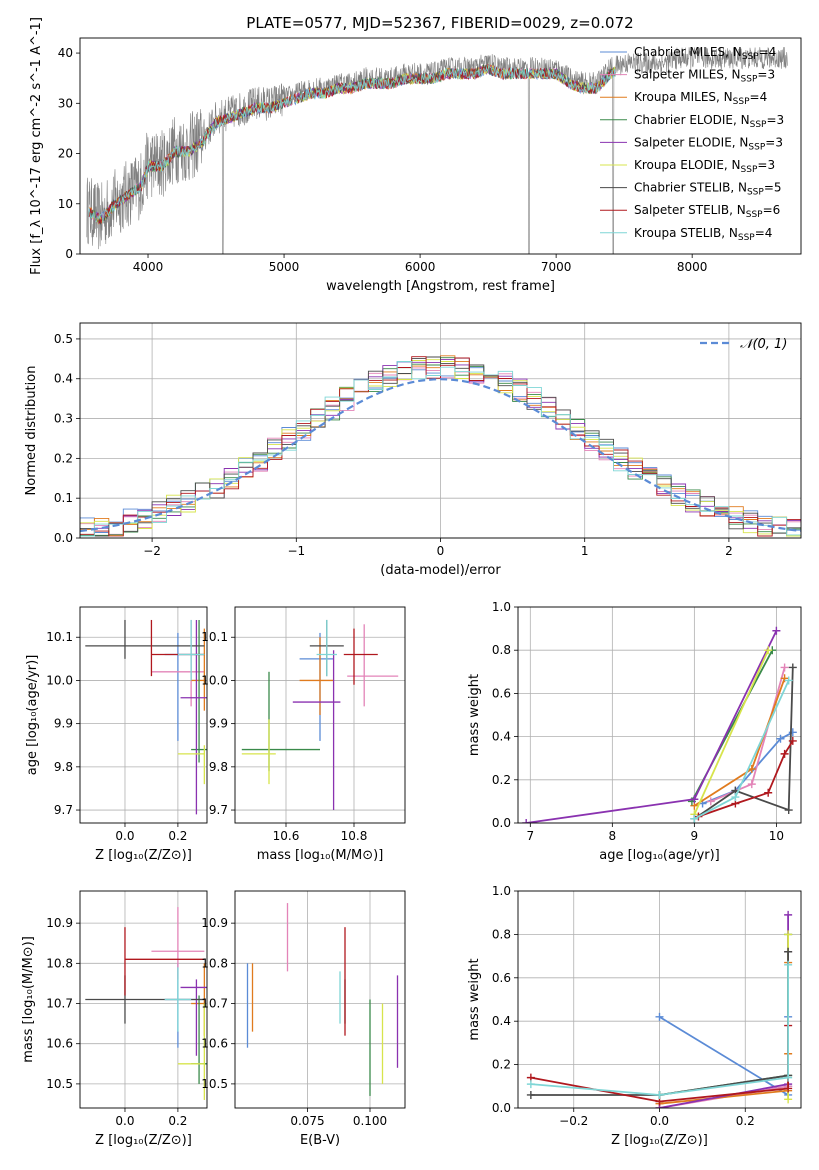  I want to click on legend-name: Salpeter ELODIE, N, so click(691, 142).